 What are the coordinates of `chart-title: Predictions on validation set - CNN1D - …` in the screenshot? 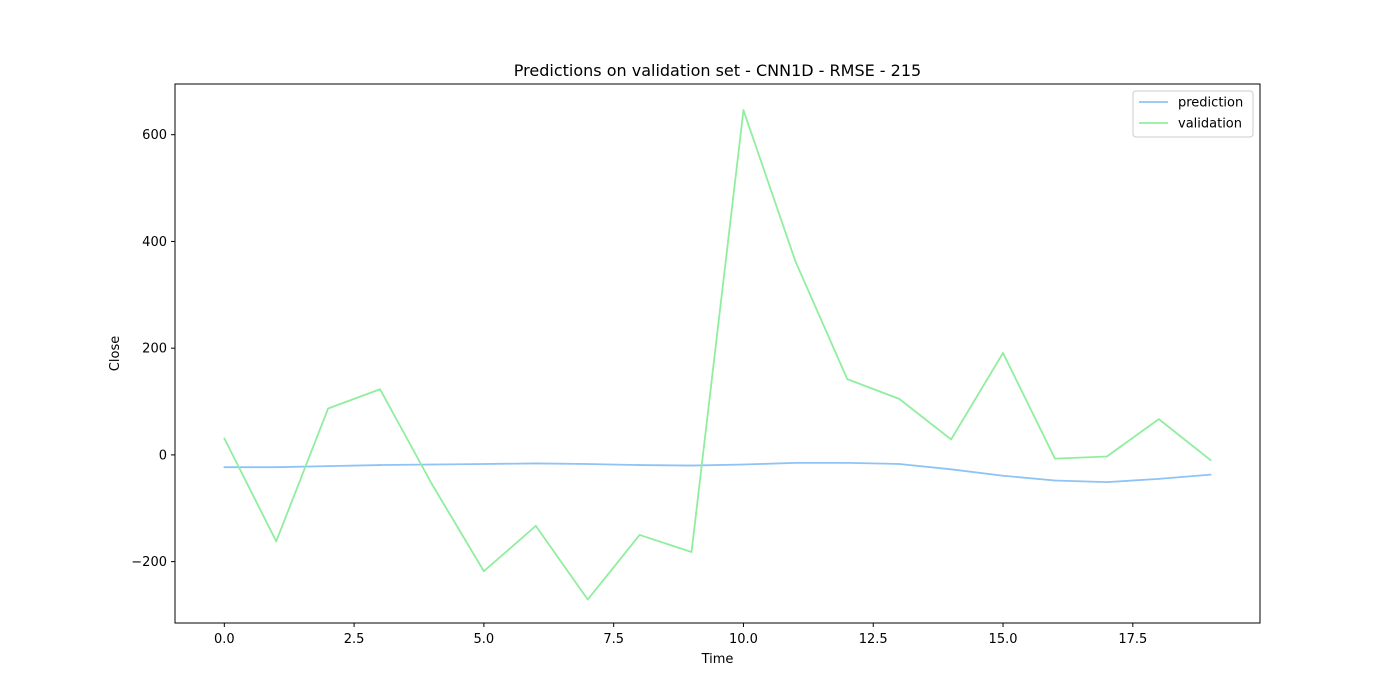 It's located at (717, 70).